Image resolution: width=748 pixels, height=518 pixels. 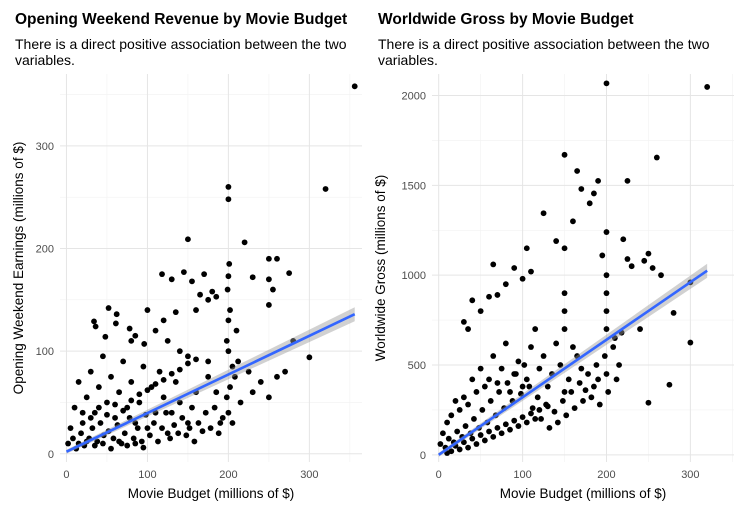 What do you see at coordinates (309, 475) in the screenshot?
I see `x-tick-label: 300` at bounding box center [309, 475].